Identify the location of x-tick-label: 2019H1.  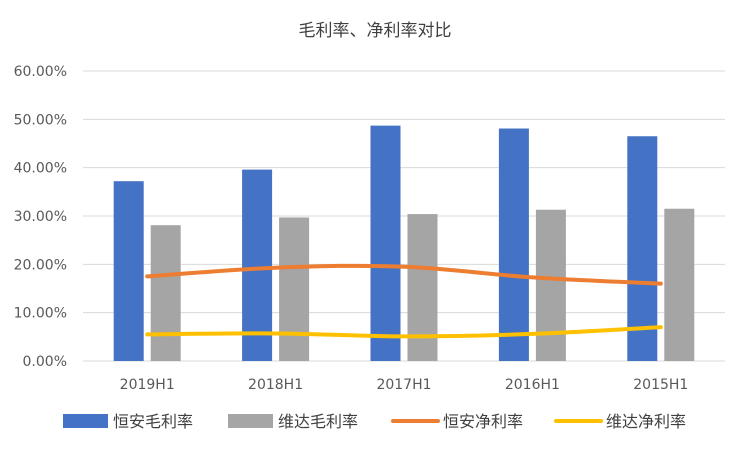
(147, 385).